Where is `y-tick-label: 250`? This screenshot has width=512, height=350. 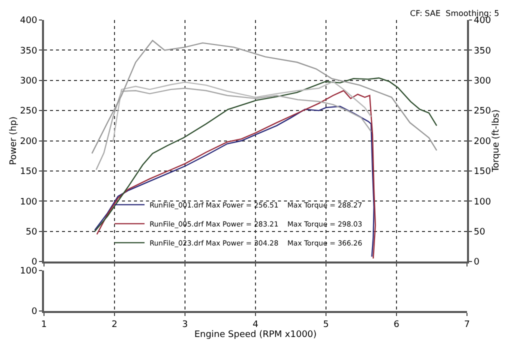
y-tick-label: 250 is located at coordinates (29, 111).